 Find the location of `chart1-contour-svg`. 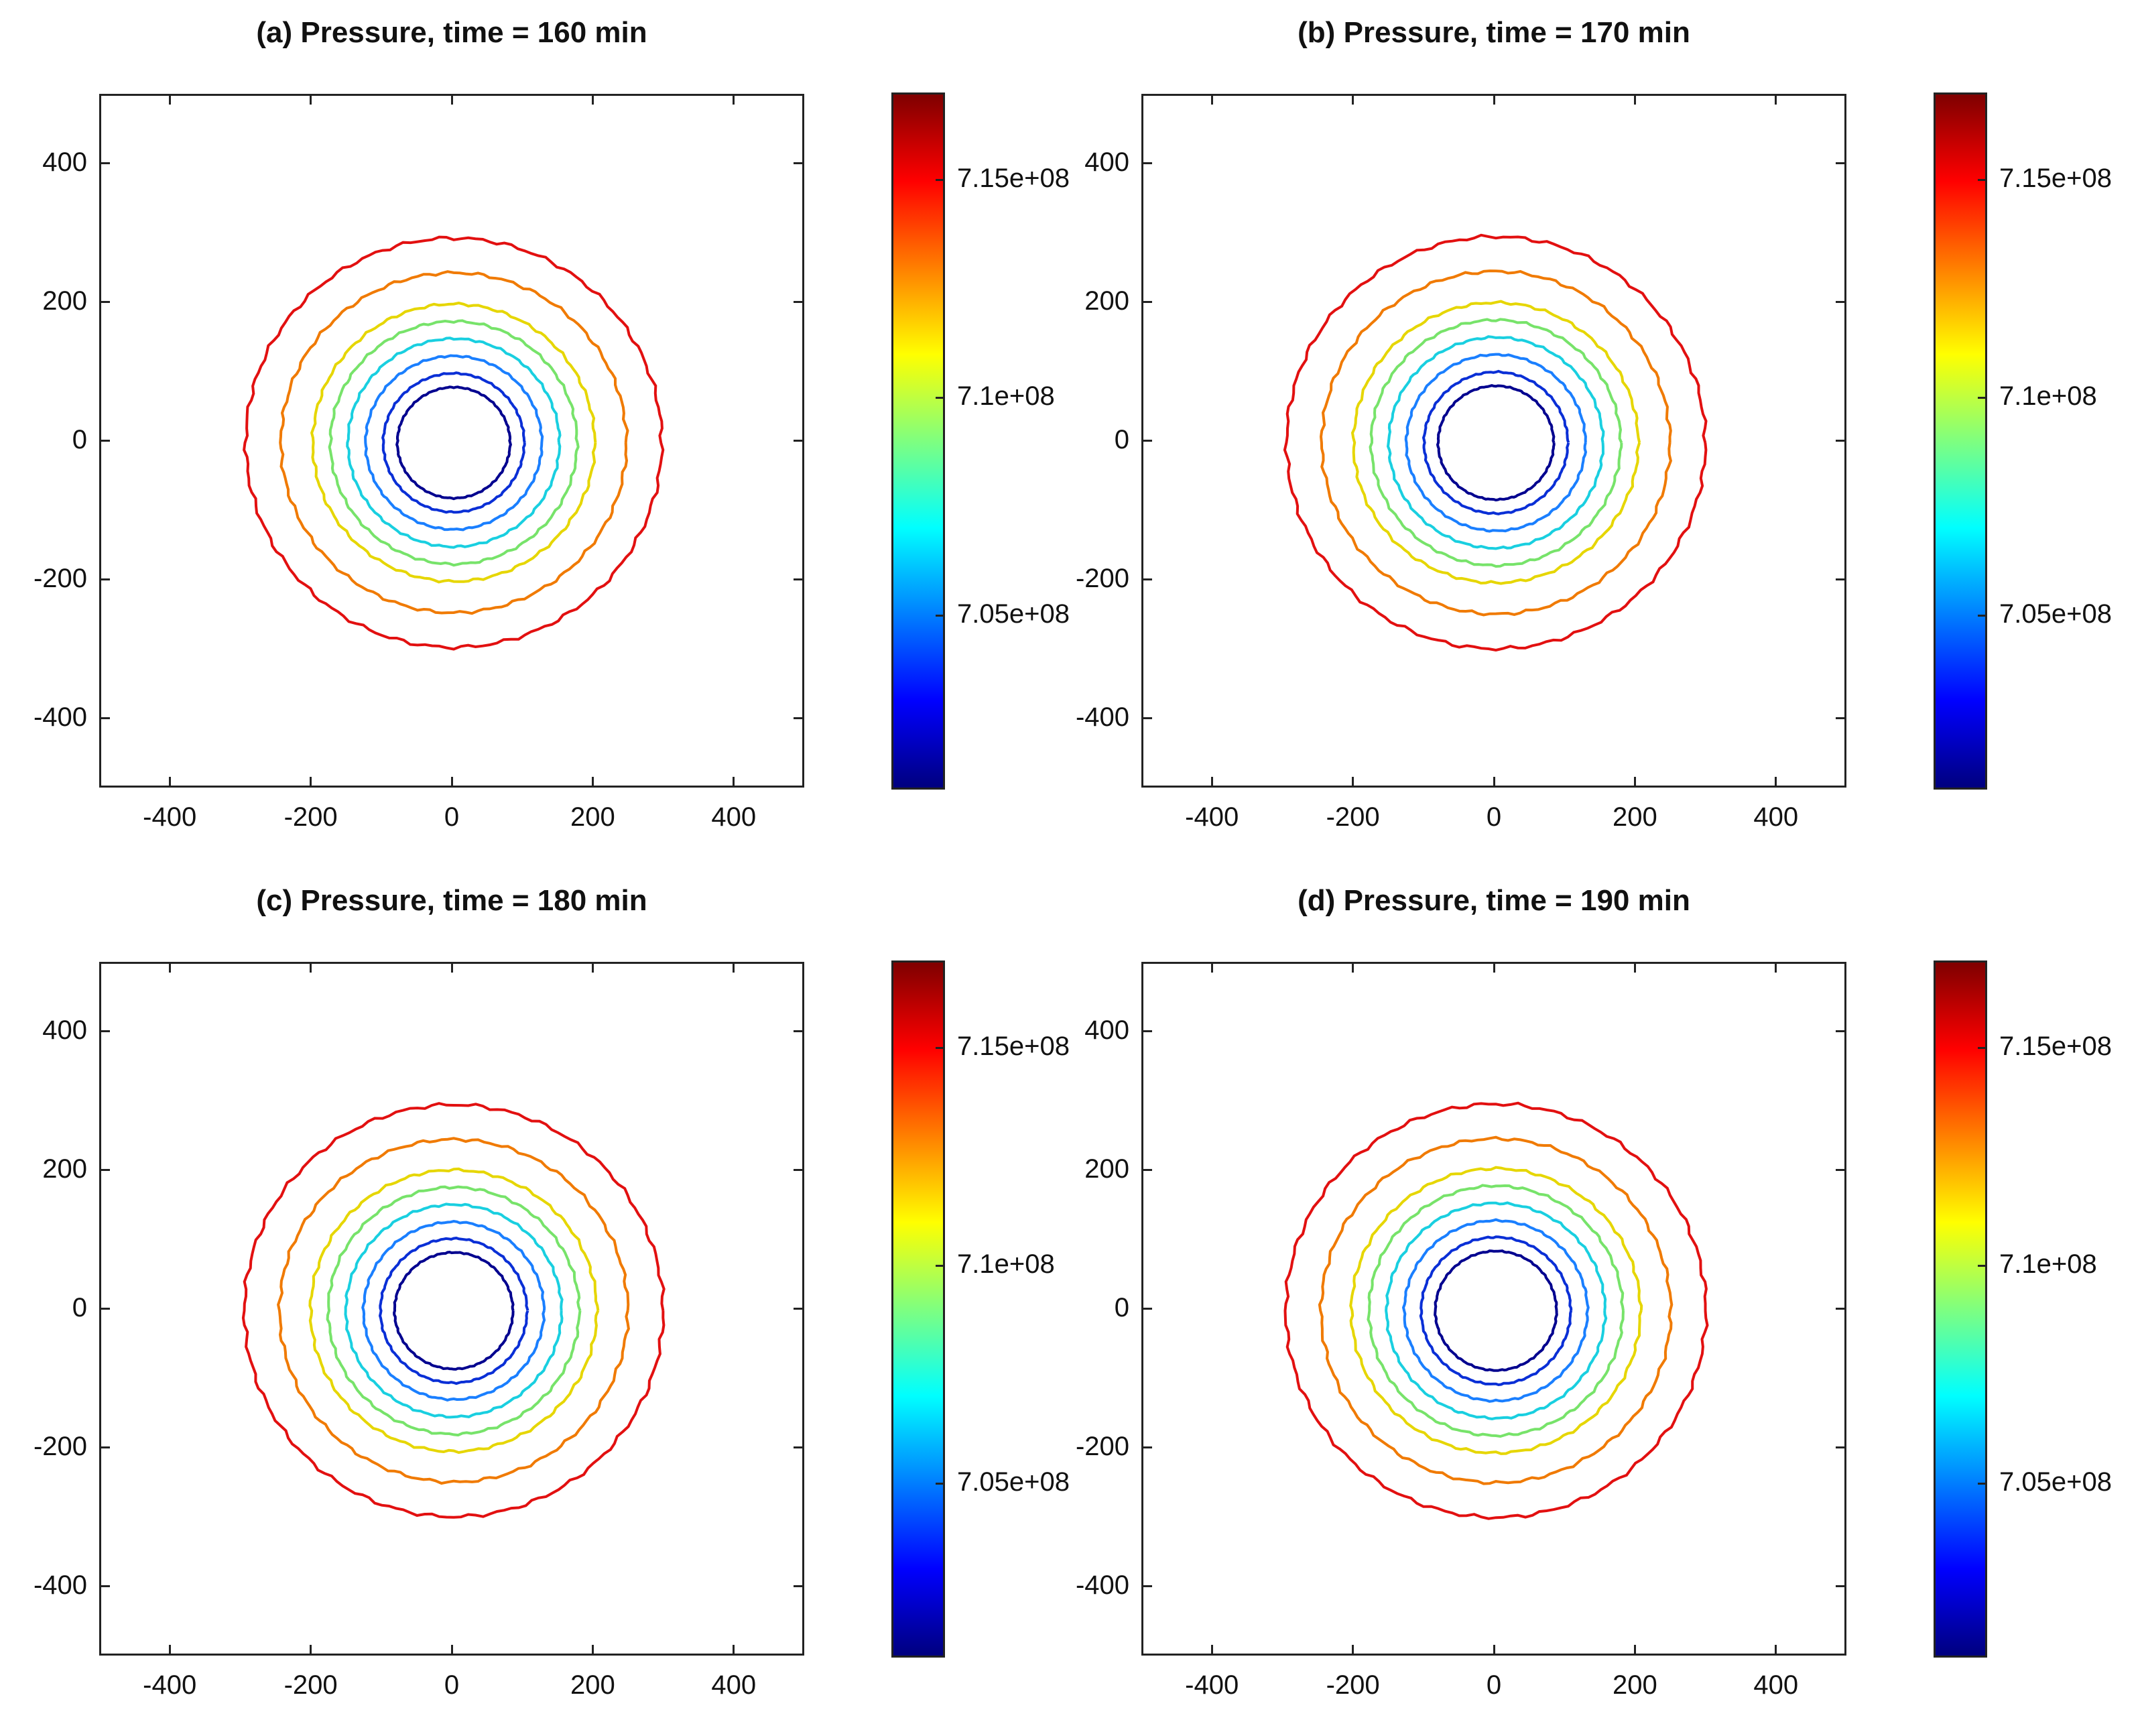

chart1-contour-svg is located at coordinates (1495, 442).